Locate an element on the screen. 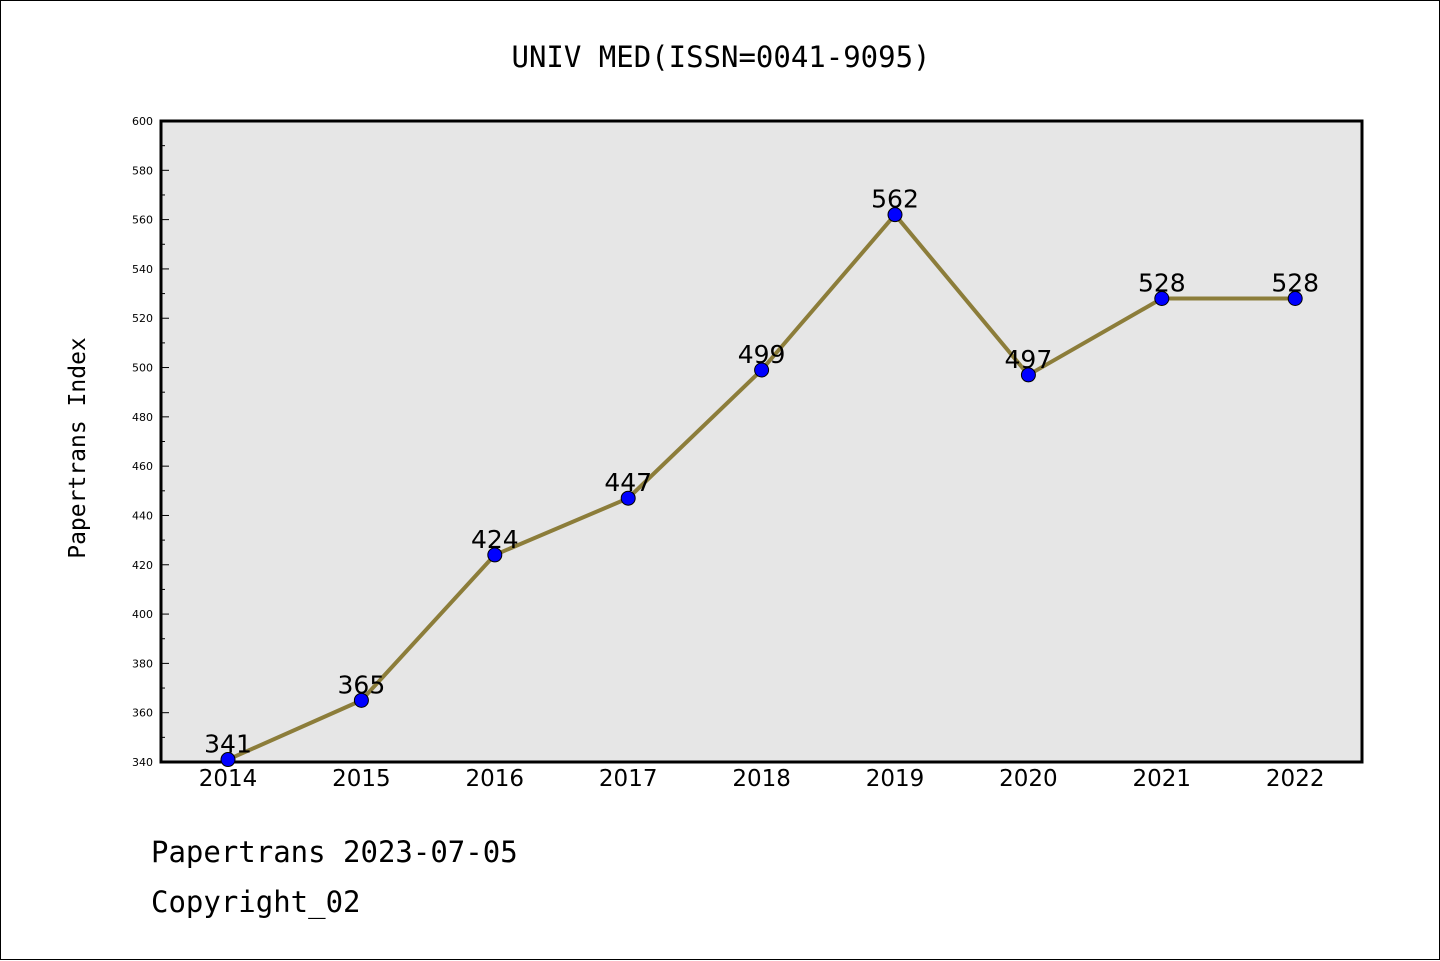 The height and width of the screenshot is (961, 1440). y-tick-label: 500 is located at coordinates (142, 368).